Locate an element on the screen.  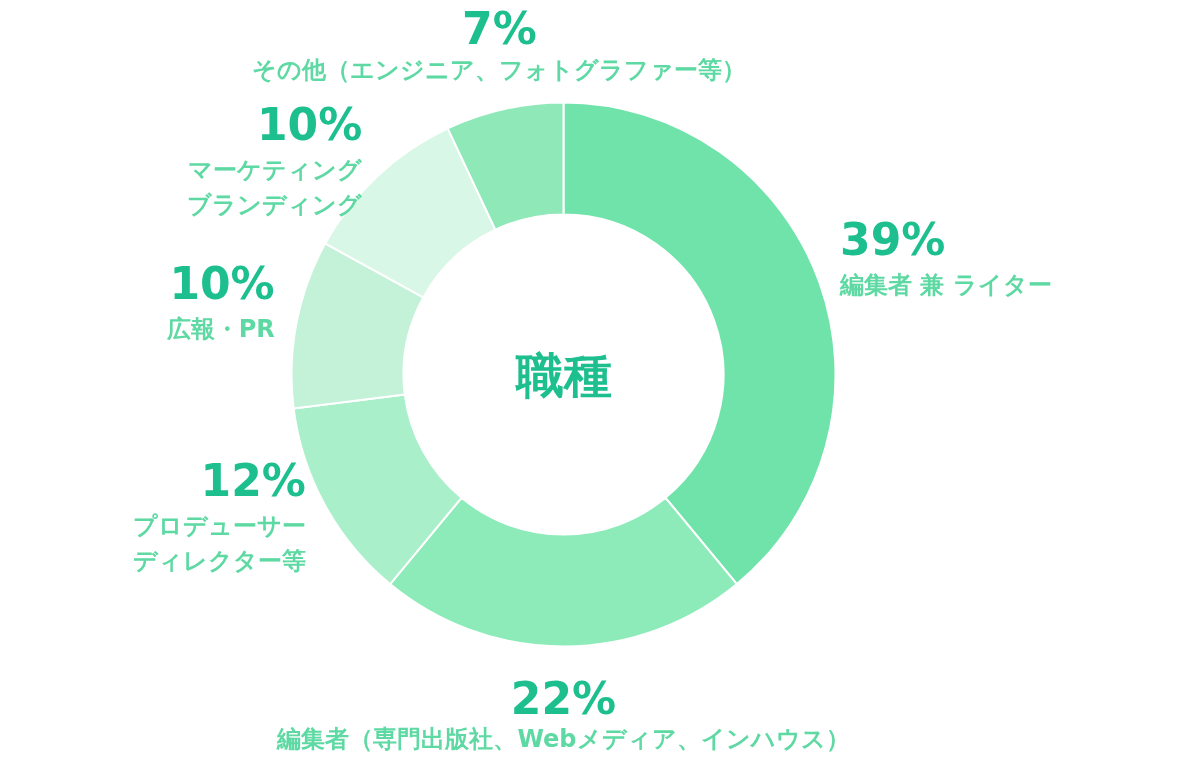
slice-label: マーケティングブランディング is located at coordinates (275, 188).